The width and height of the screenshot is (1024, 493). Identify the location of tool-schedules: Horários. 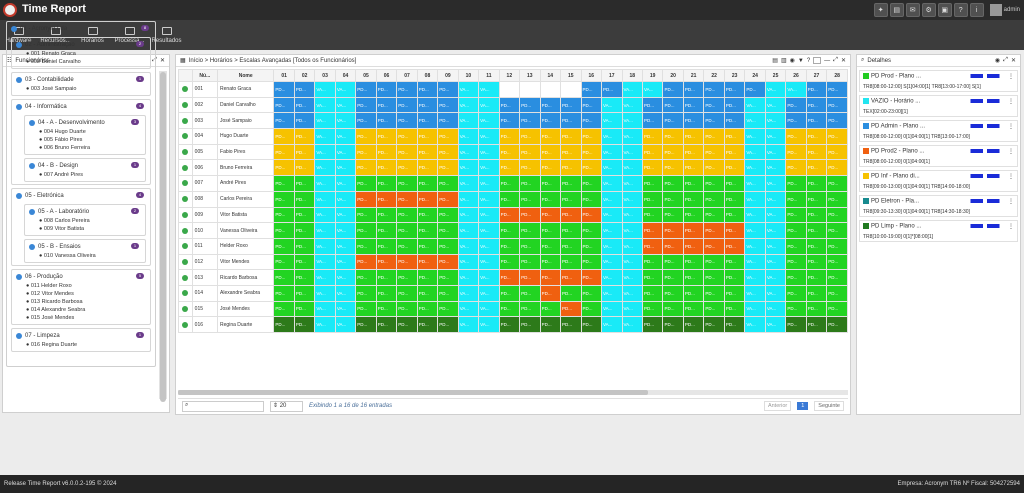
(92, 35).